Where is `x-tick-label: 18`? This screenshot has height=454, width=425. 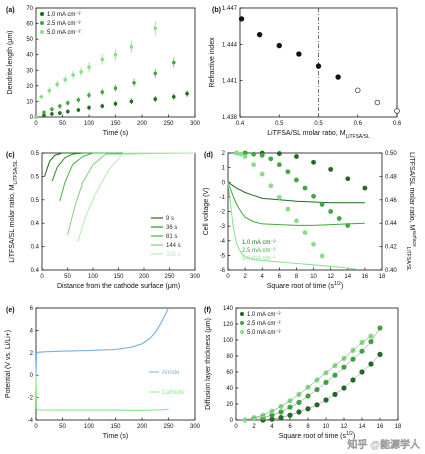 x-tick-label: 18 is located at coordinates (382, 277).